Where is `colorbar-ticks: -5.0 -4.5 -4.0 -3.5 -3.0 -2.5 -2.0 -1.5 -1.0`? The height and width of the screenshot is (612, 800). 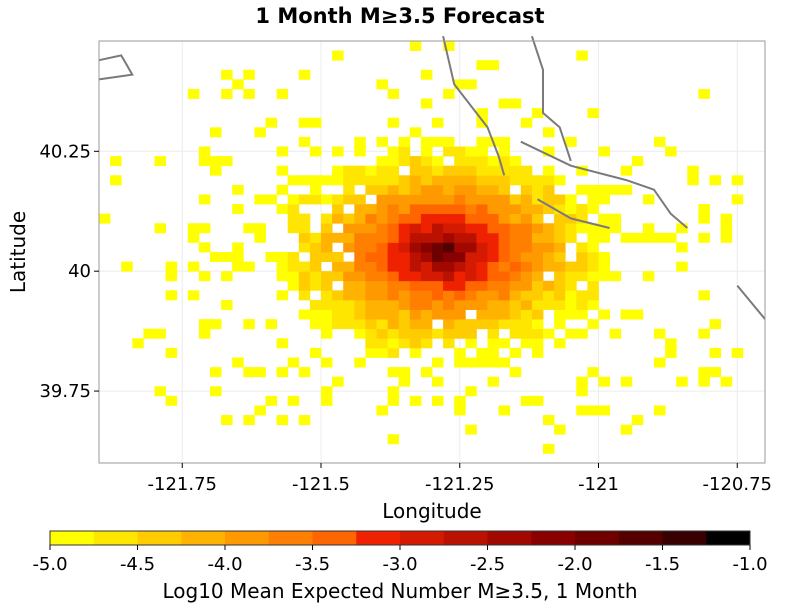 colorbar-ticks: -5.0 -4.5 -4.0 -3.5 -3.0 -2.5 -2.0 -1.5 -1.0 is located at coordinates (400, 560).